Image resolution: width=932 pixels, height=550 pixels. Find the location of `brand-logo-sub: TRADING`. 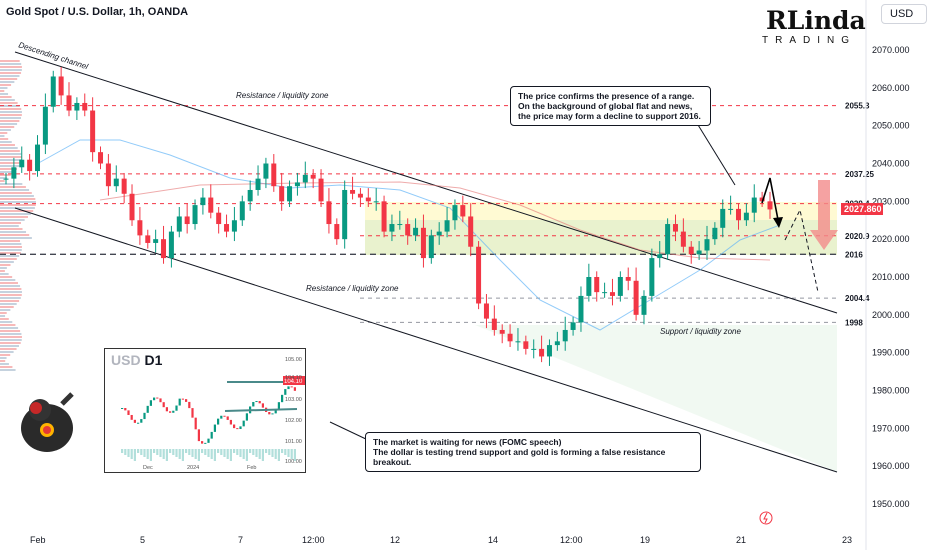

brand-logo-sub: TRADING is located at coordinates (809, 40).